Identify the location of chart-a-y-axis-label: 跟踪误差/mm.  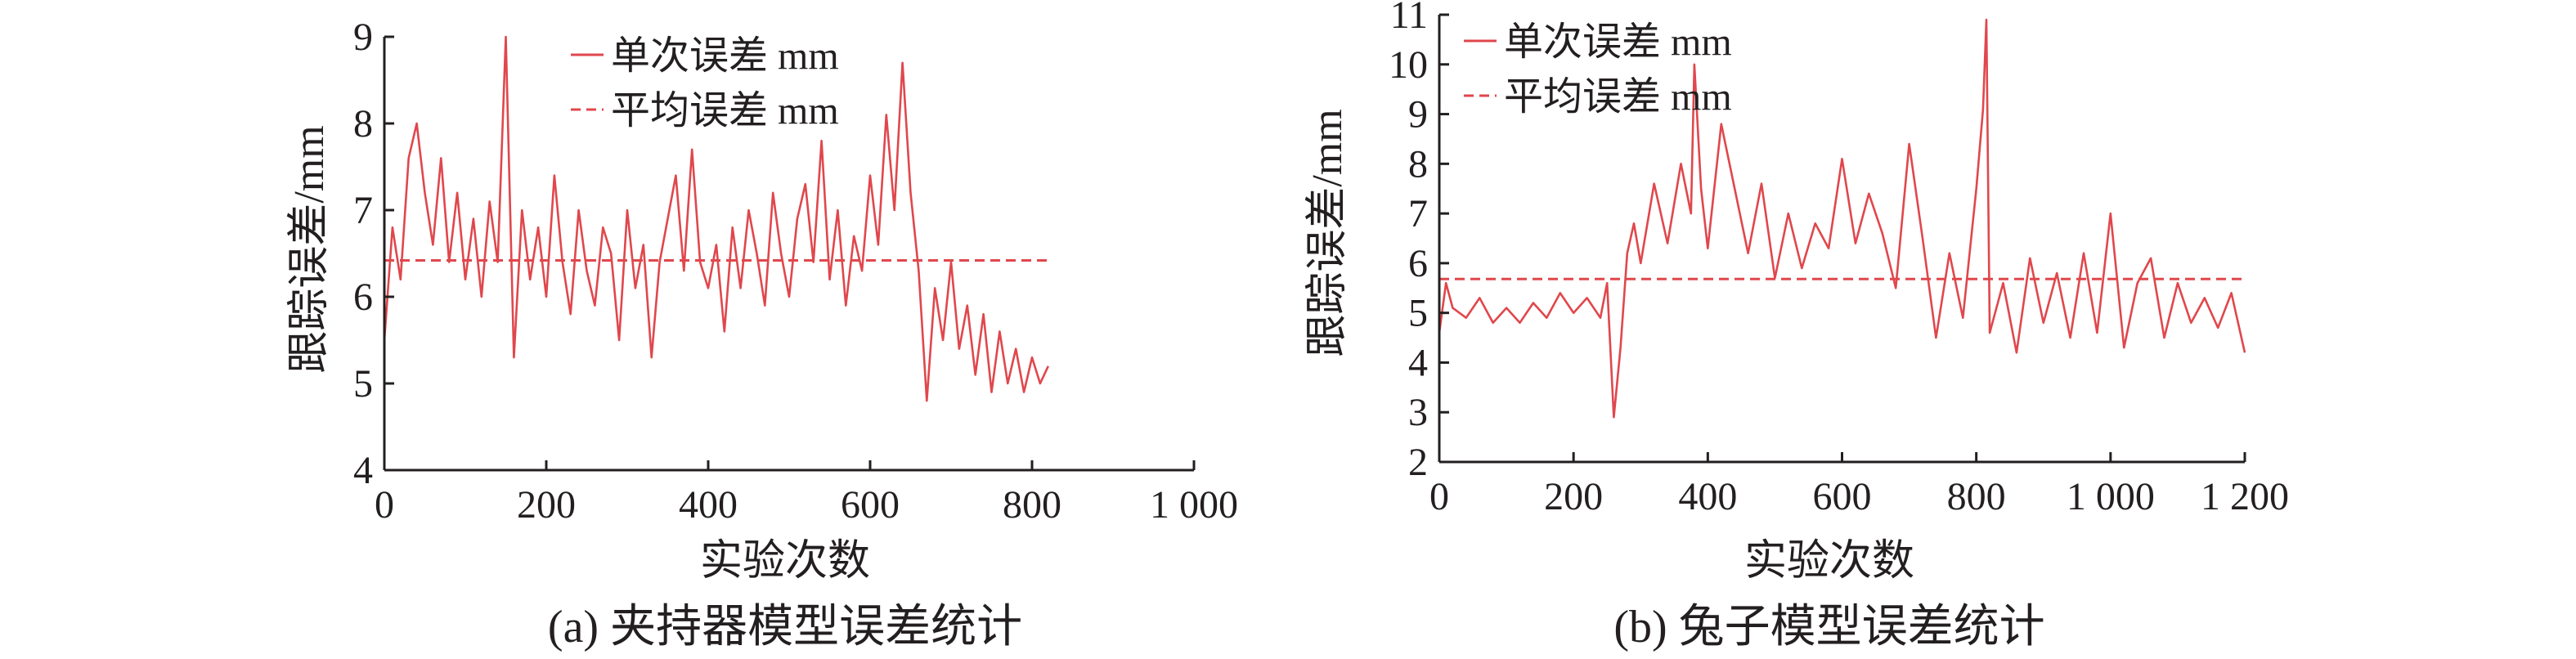
(310, 249).